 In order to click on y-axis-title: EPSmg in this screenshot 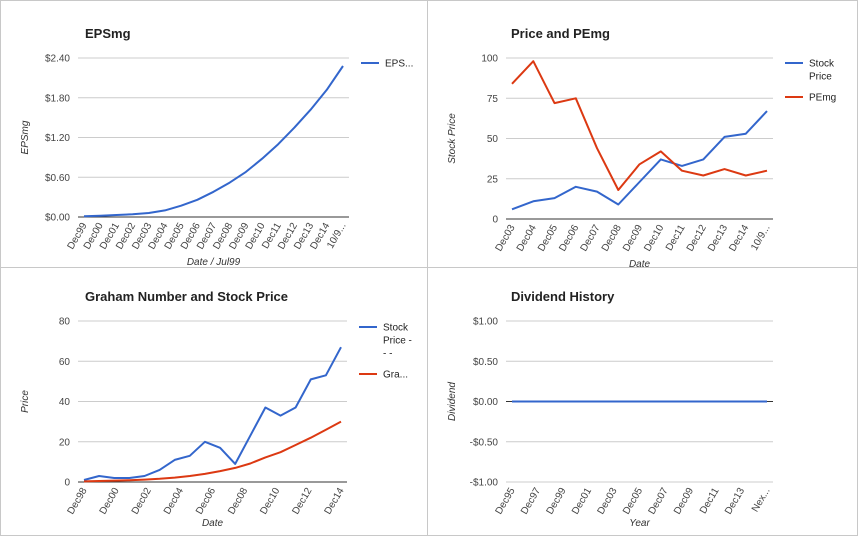, I will do `click(25, 137)`.